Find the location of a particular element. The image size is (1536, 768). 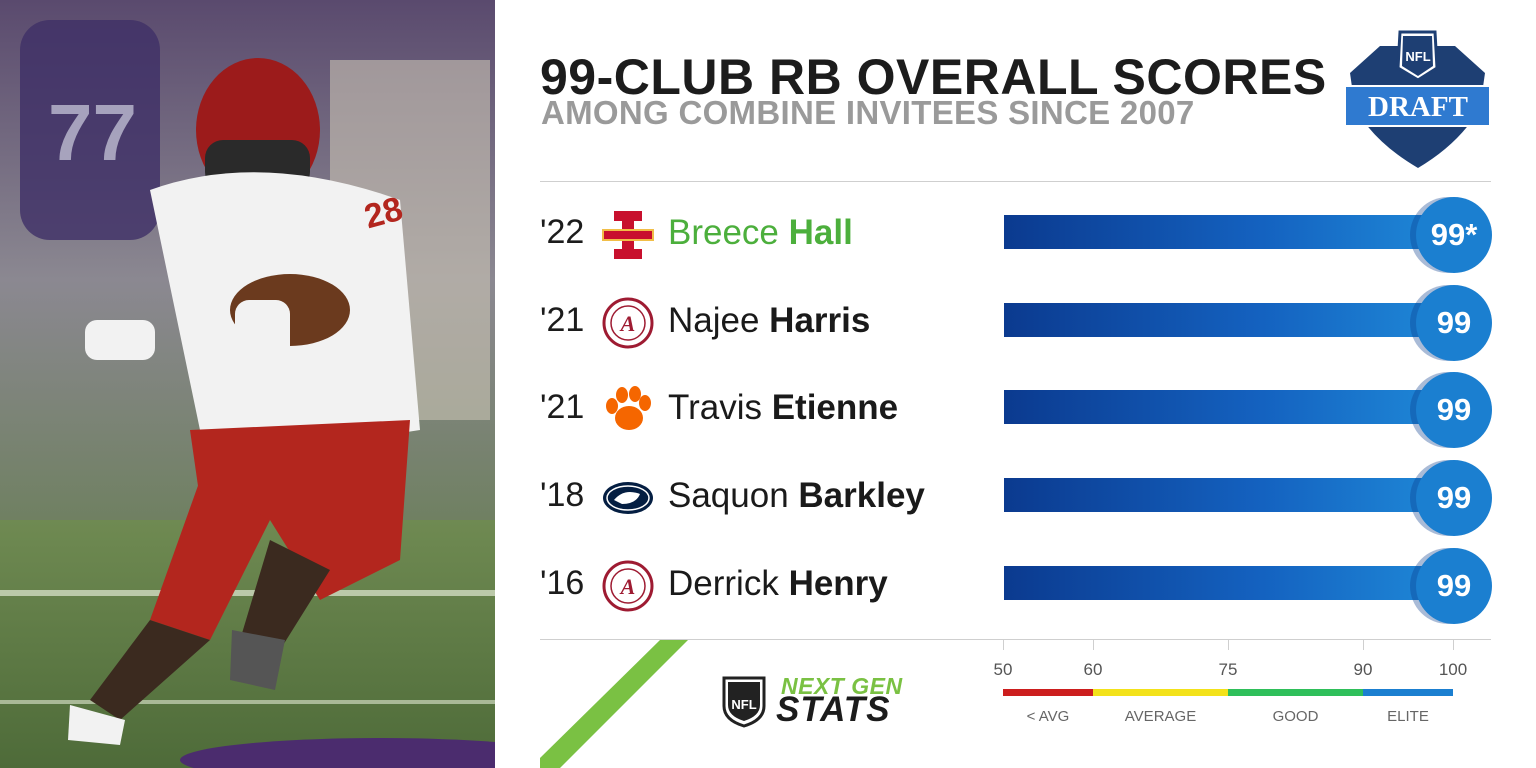

draft-year: '18 is located at coordinates (562, 495).